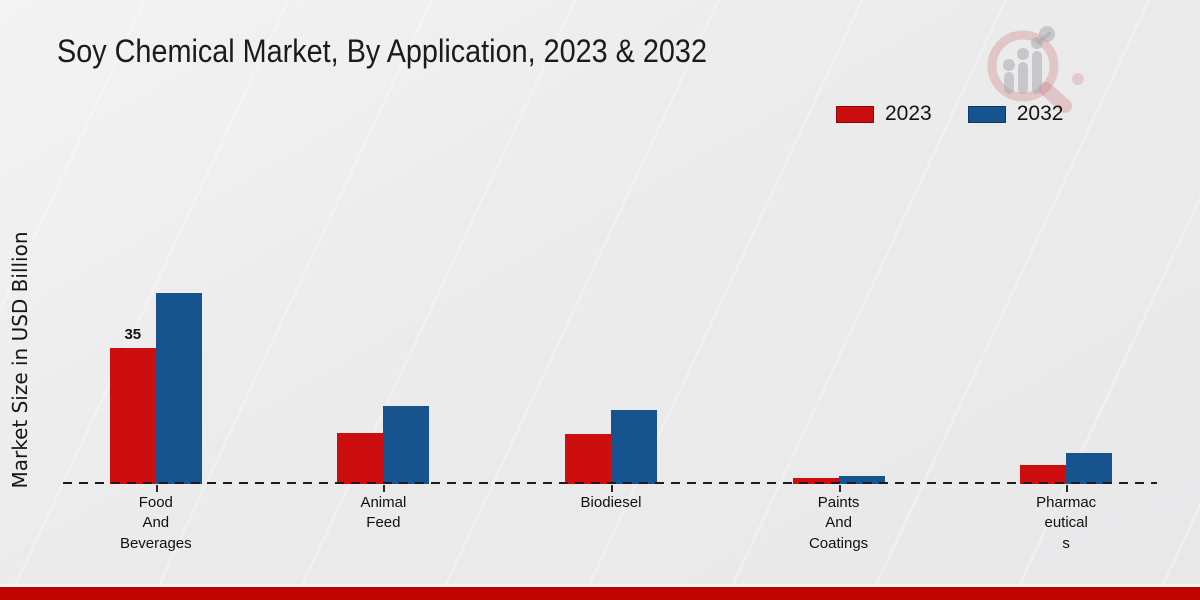 The width and height of the screenshot is (1200, 600). What do you see at coordinates (155, 523) in the screenshot?
I see `category-label-1: Food And Beverages` at bounding box center [155, 523].